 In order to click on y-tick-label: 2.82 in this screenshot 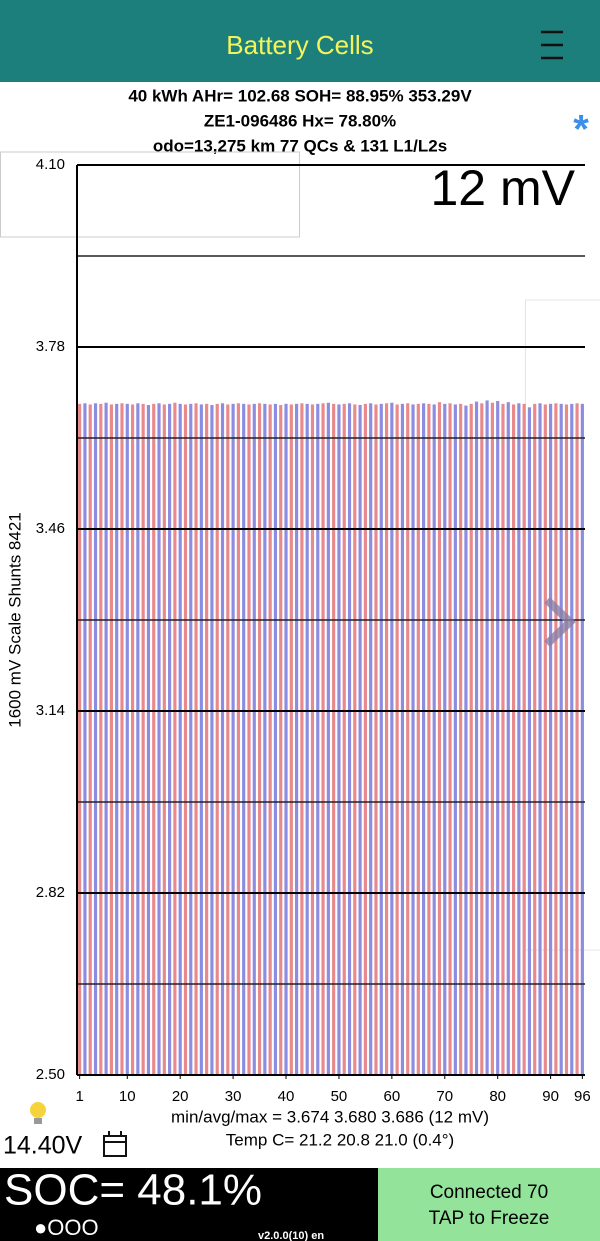, I will do `click(50, 892)`.